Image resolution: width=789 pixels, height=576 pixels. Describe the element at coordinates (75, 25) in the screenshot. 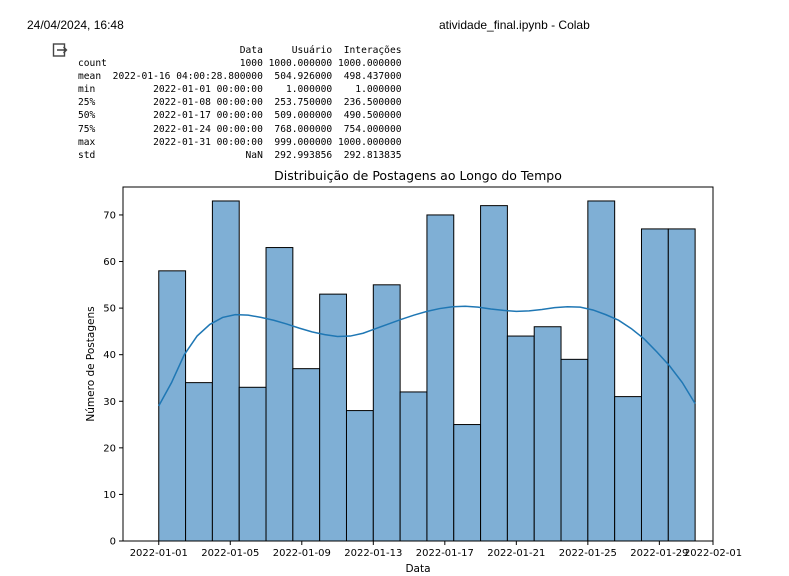

I see `print-datetime: 24/04/2024, 16:48` at that location.